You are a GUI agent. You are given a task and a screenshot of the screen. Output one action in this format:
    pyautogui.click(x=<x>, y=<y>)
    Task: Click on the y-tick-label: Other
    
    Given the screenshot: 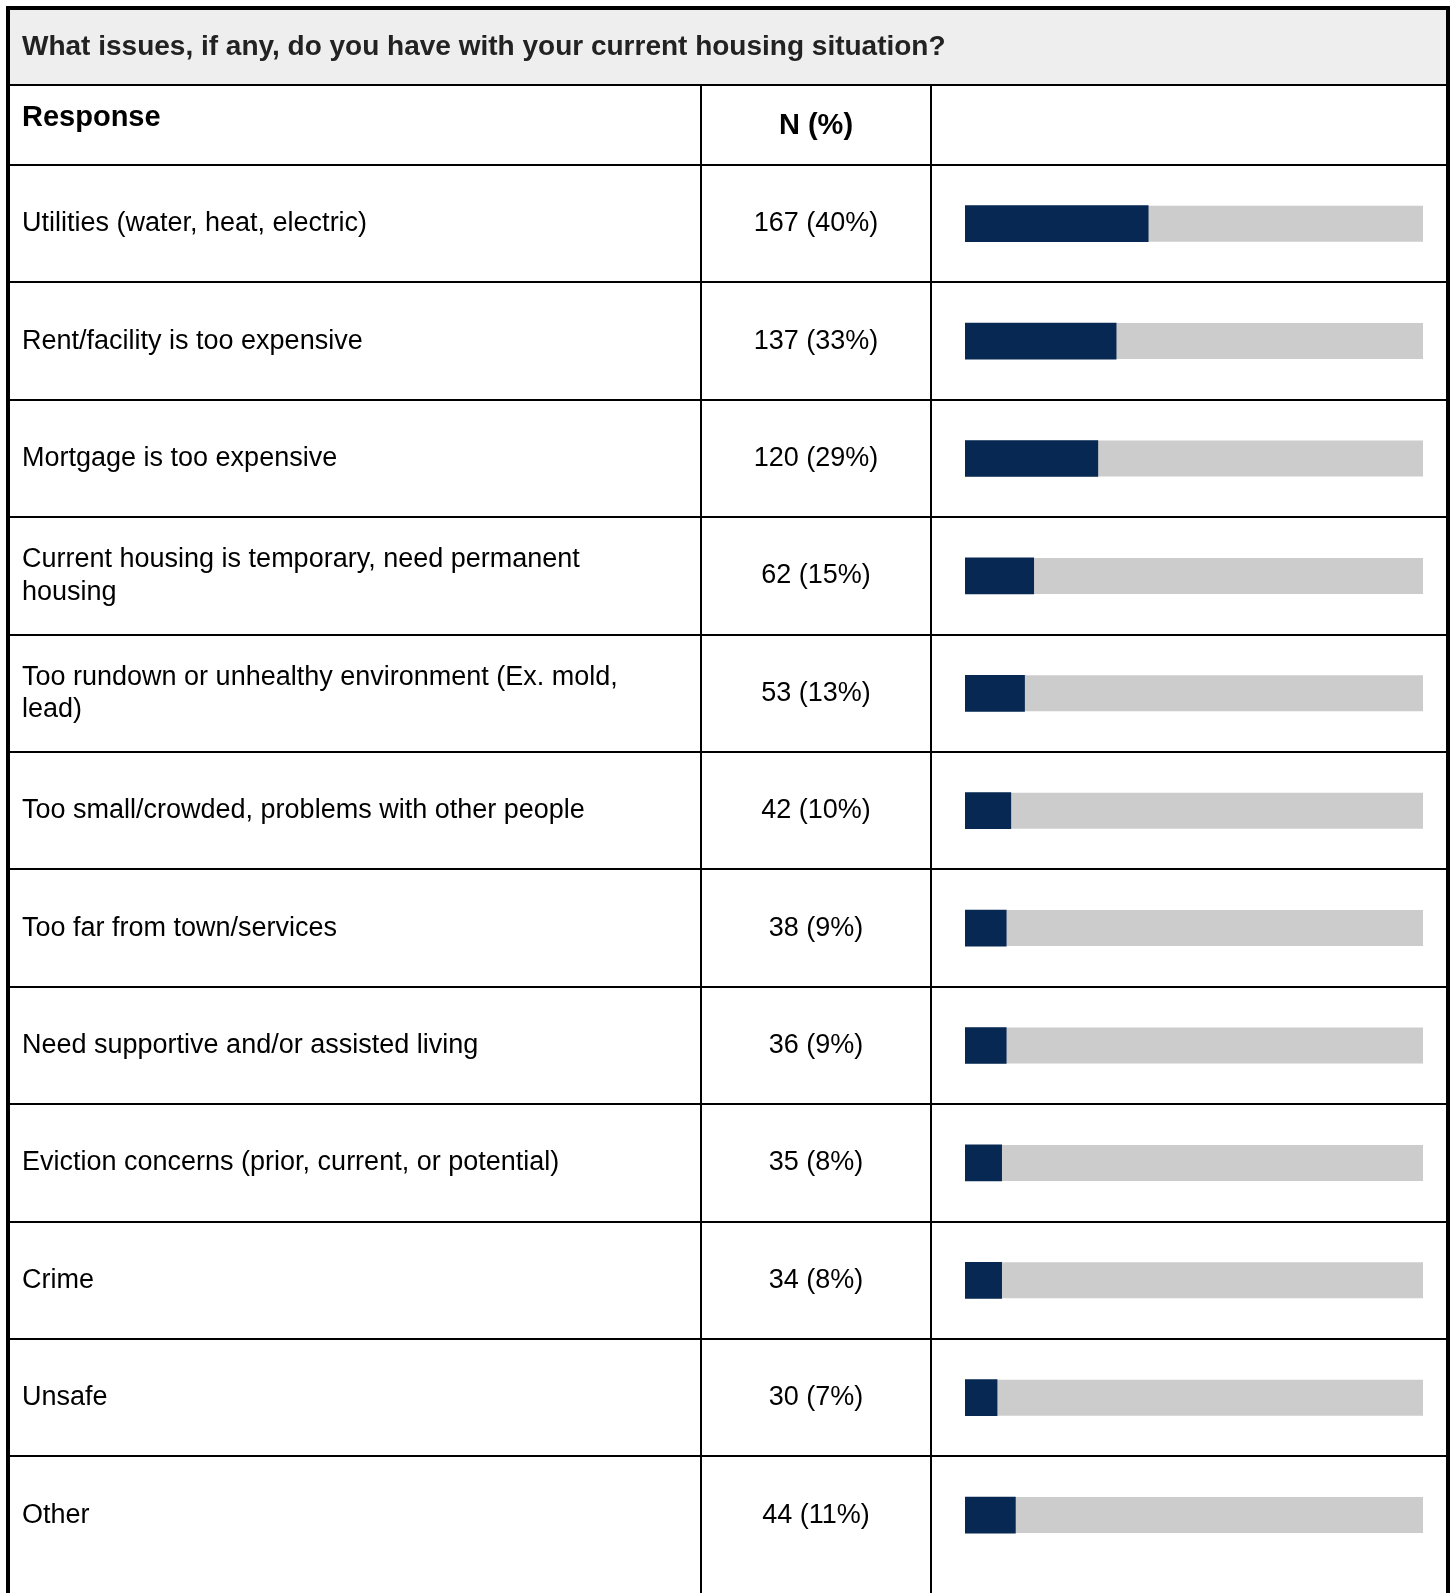 What is the action you would take?
    pyautogui.click(x=56, y=1513)
    